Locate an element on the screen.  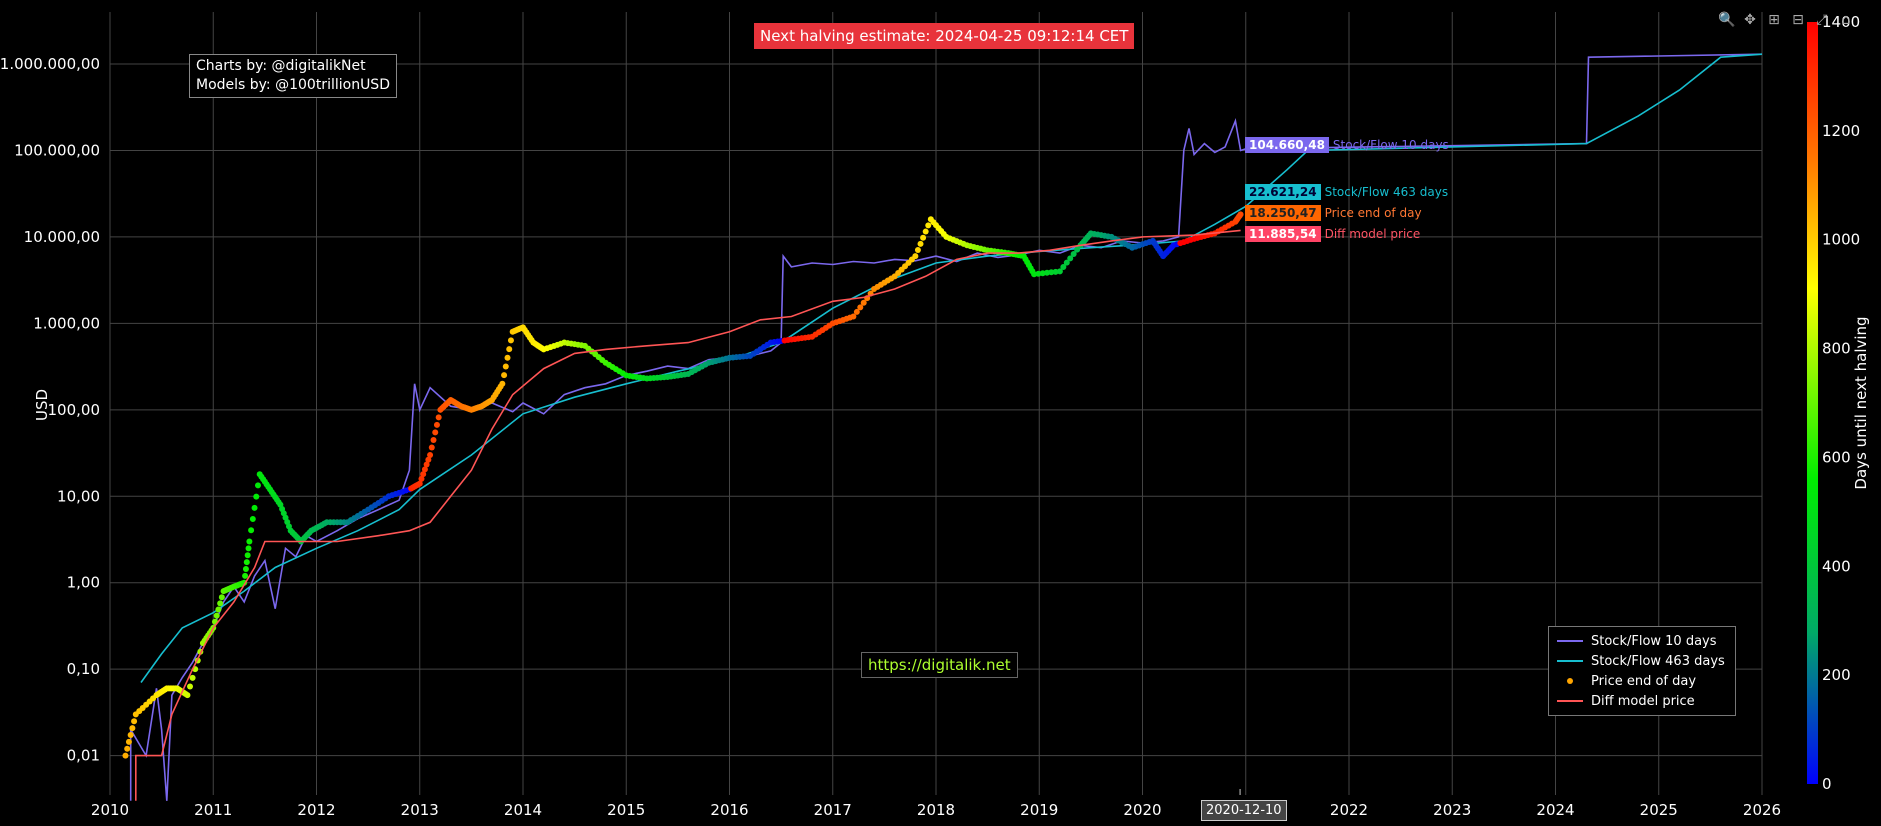
legend-item-sf463: Stock/Flow 463 days is located at coordinates (1645, 661).